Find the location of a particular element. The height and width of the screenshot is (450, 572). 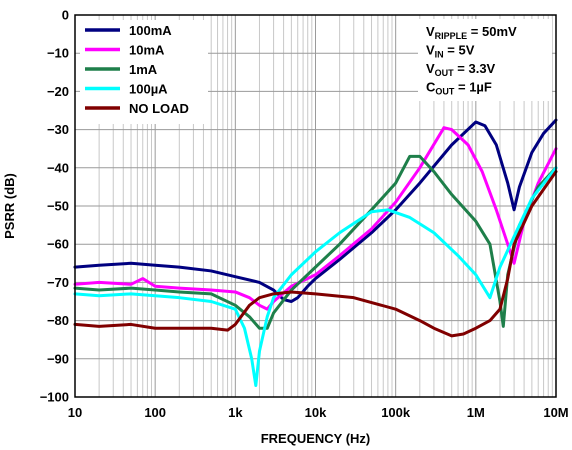

x-axis-title: FREQUENCY (Hz) is located at coordinates (316, 438).